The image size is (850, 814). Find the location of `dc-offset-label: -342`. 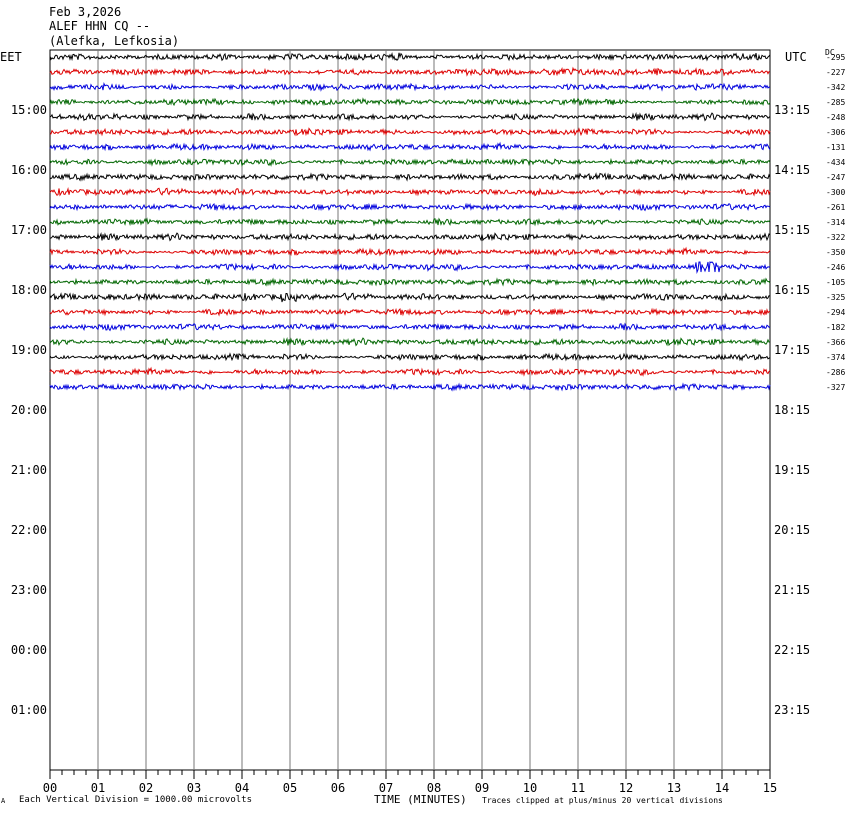

dc-offset-label: -342 is located at coordinates (835, 87).